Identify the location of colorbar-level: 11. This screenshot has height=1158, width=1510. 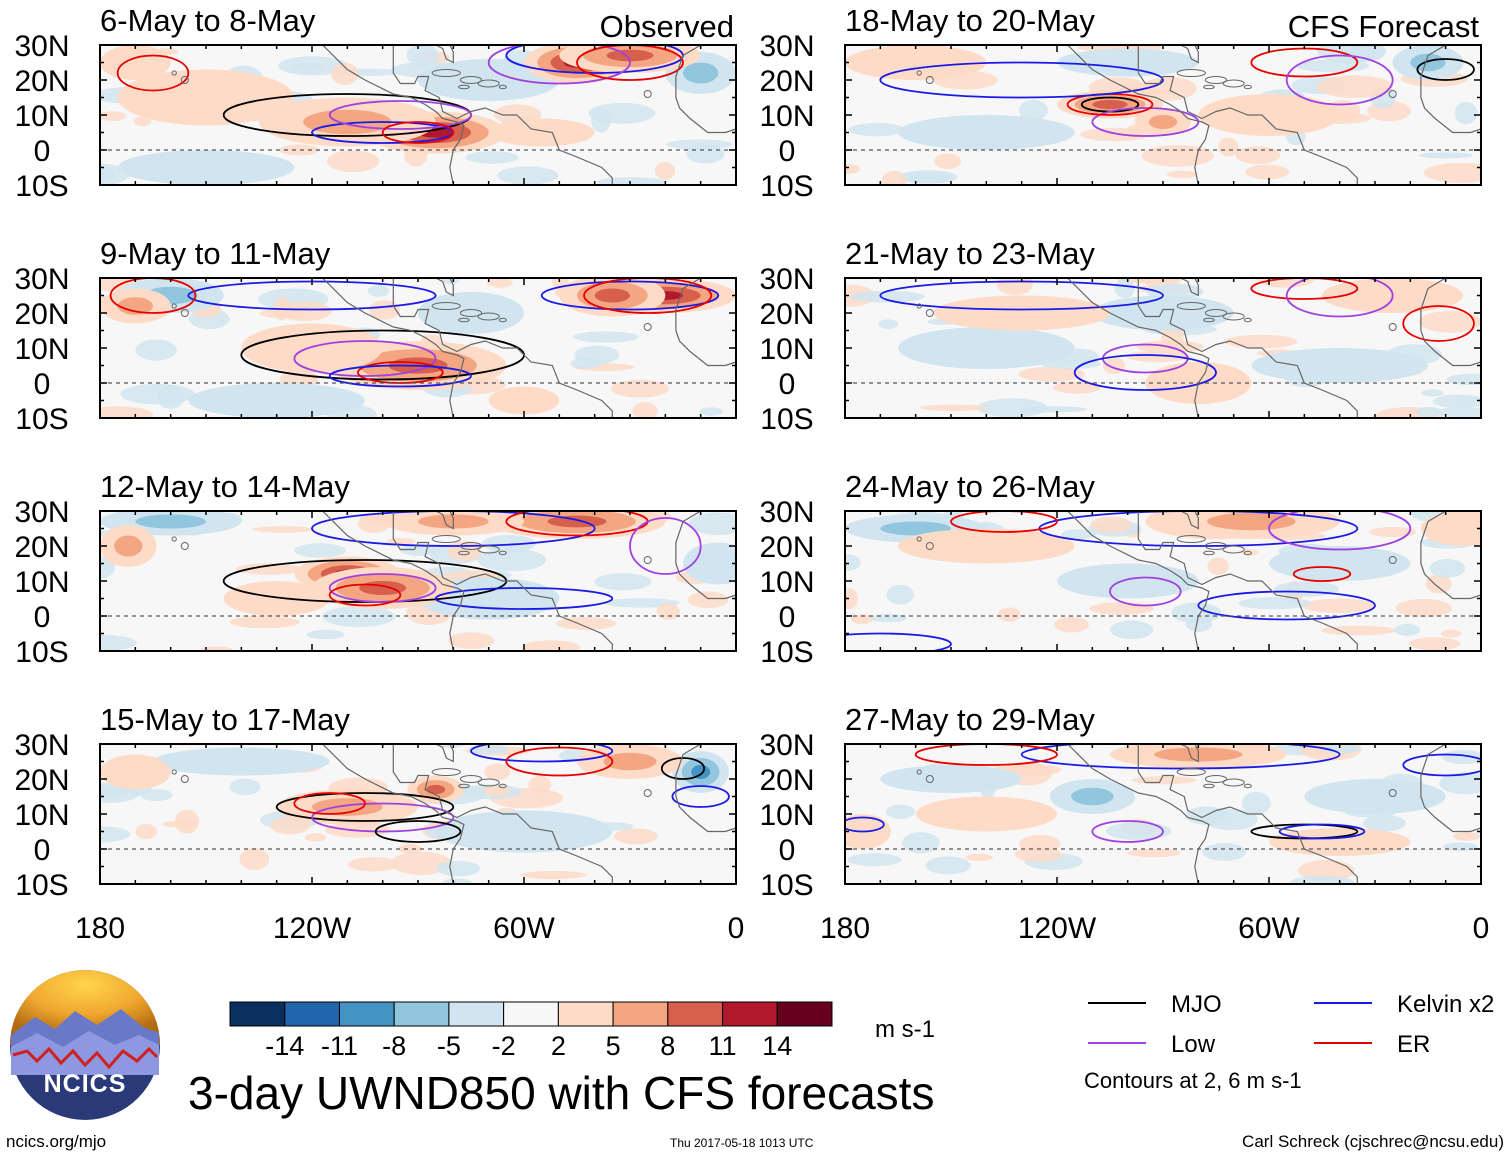
(723, 1046).